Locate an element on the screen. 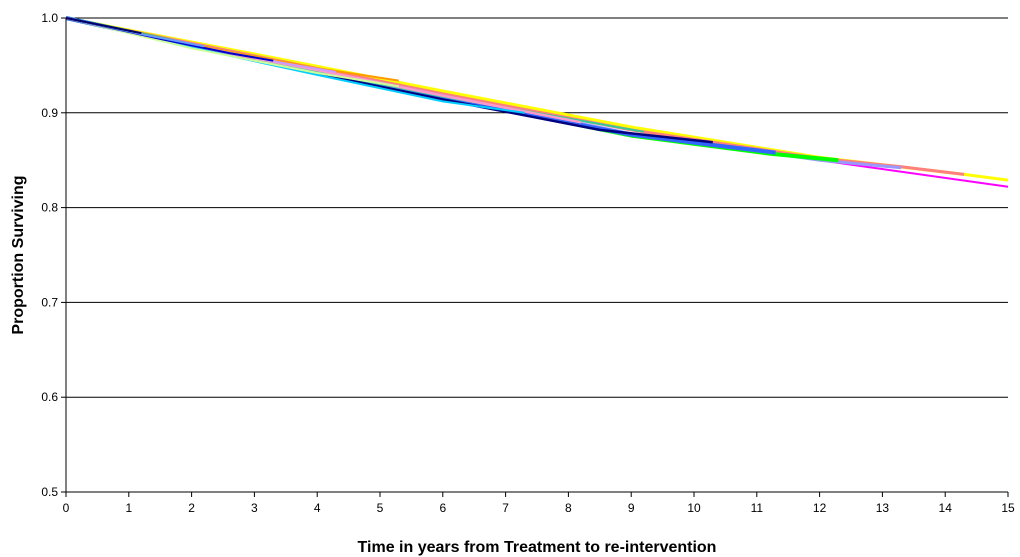 The width and height of the screenshot is (1020, 557). x-tick-label: 5 is located at coordinates (380, 508).